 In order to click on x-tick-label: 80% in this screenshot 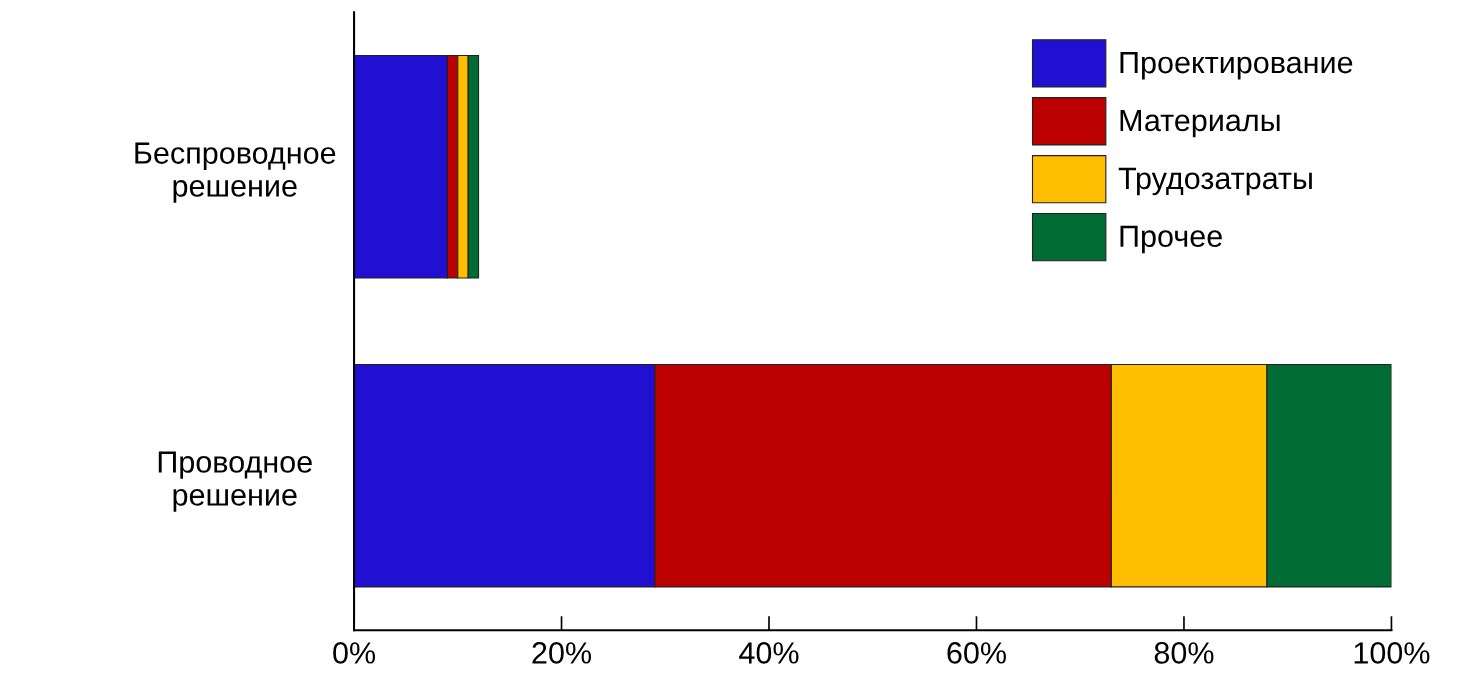, I will do `click(1184, 653)`.